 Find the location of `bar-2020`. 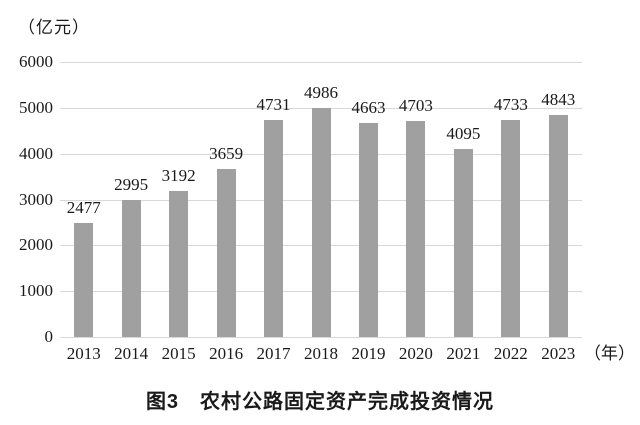

bar-2020 is located at coordinates (416, 229).